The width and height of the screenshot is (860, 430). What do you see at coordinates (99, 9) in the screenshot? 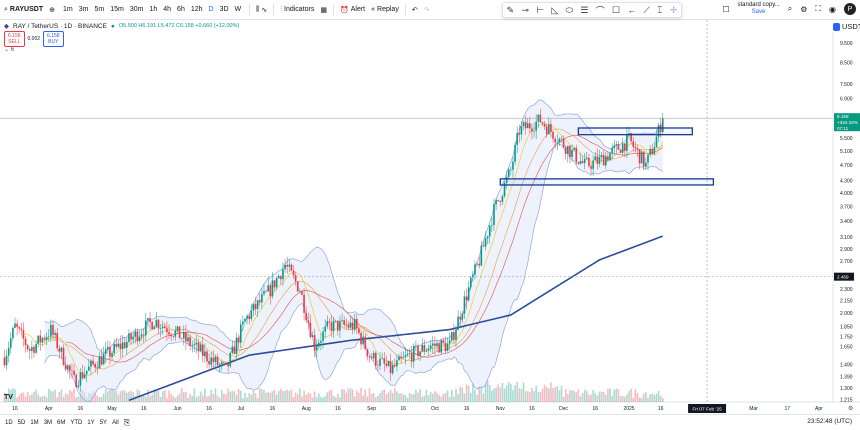
I see `interval-5m: 5m` at bounding box center [99, 9].